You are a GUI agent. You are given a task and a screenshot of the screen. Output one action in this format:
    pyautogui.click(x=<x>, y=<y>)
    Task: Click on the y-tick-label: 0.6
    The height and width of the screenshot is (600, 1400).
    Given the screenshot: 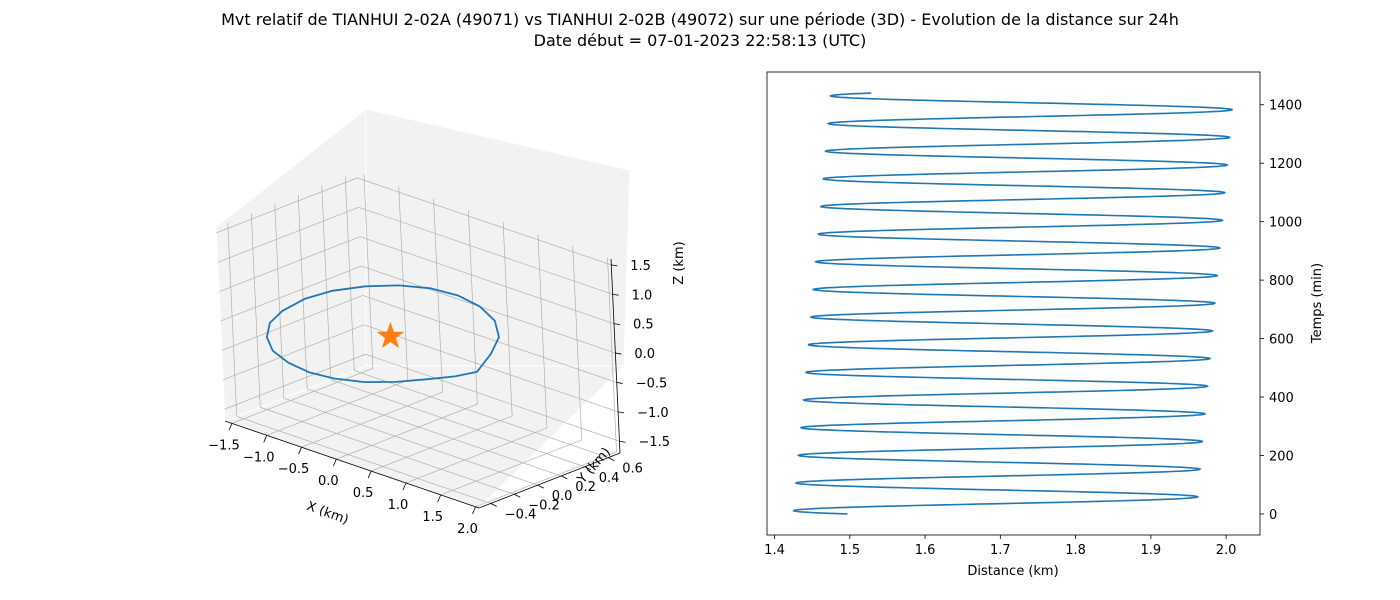 What is the action you would take?
    pyautogui.click(x=632, y=469)
    